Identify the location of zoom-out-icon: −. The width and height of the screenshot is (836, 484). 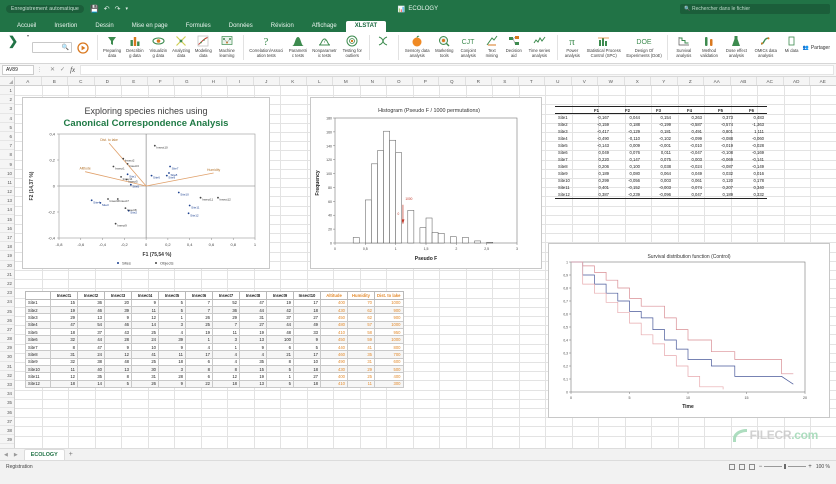
(760, 466).